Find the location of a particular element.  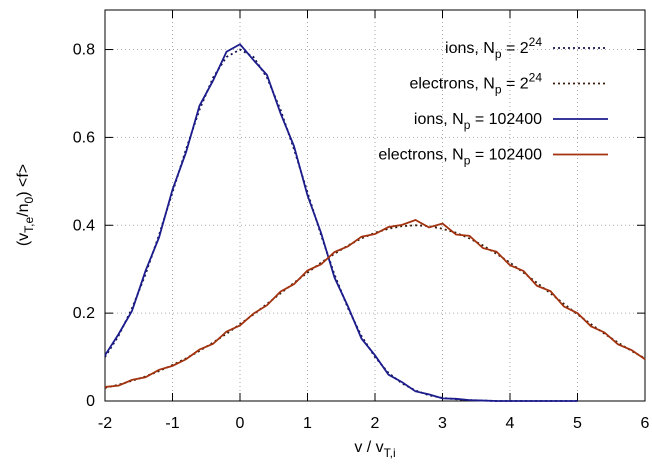

x-tick-label: 4 is located at coordinates (510, 423).